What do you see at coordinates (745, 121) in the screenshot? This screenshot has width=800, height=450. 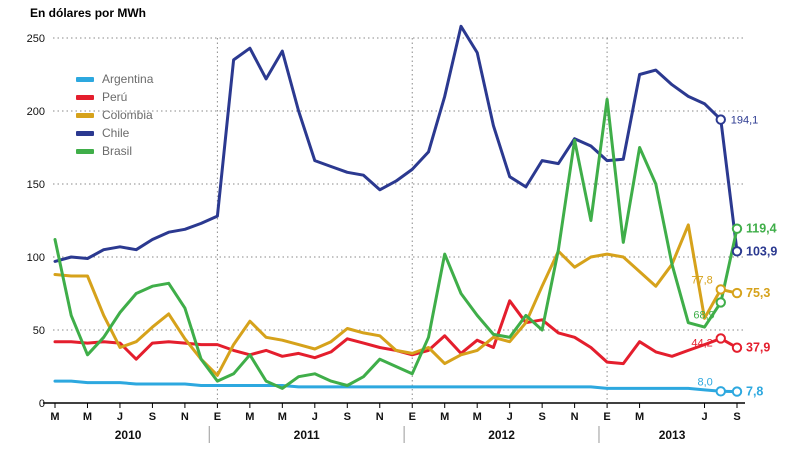 I see `end-label-chile-prev: 194,1` at bounding box center [745, 121].